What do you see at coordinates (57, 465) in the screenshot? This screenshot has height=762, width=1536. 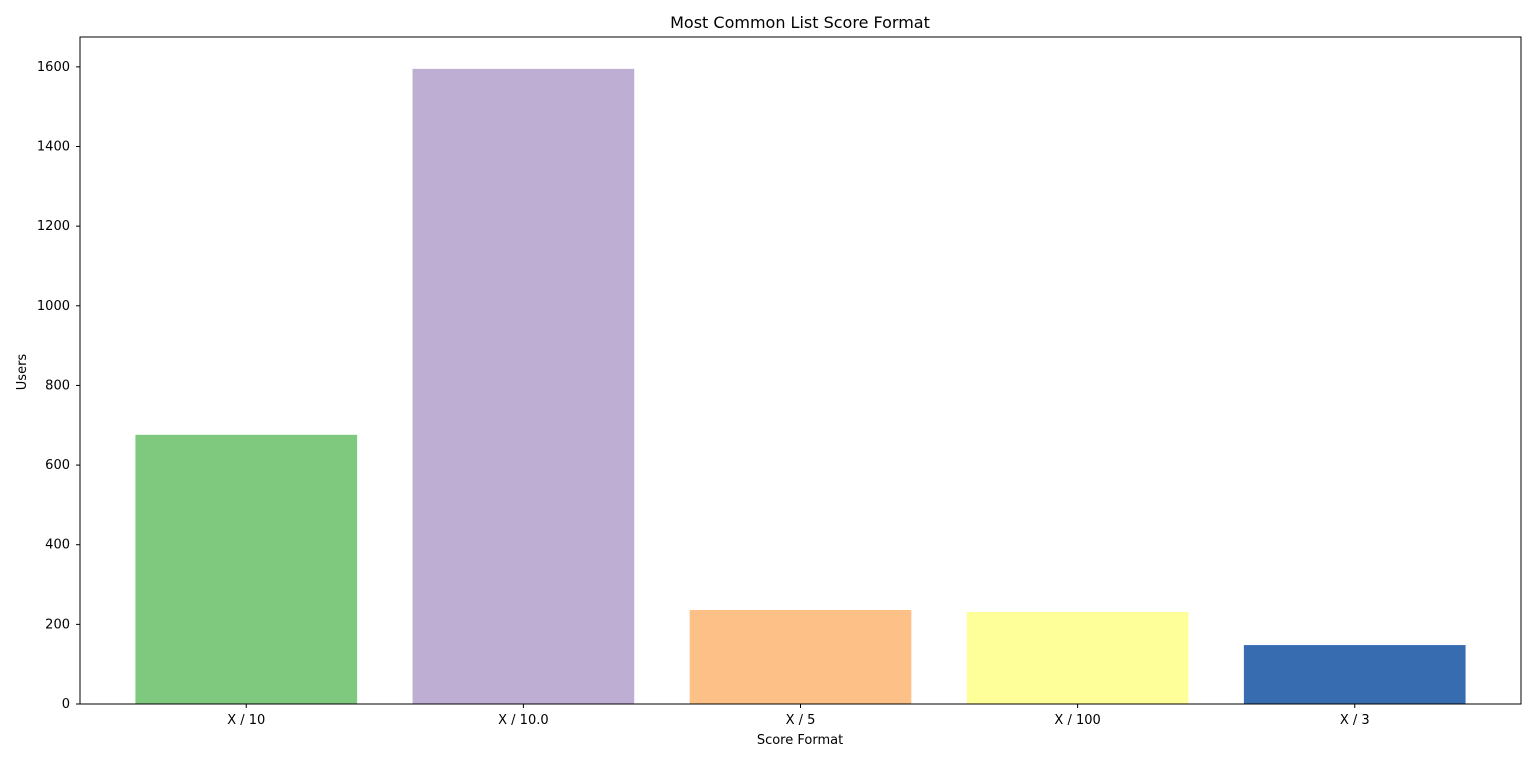 I see `y-tick-label: 600` at bounding box center [57, 465].